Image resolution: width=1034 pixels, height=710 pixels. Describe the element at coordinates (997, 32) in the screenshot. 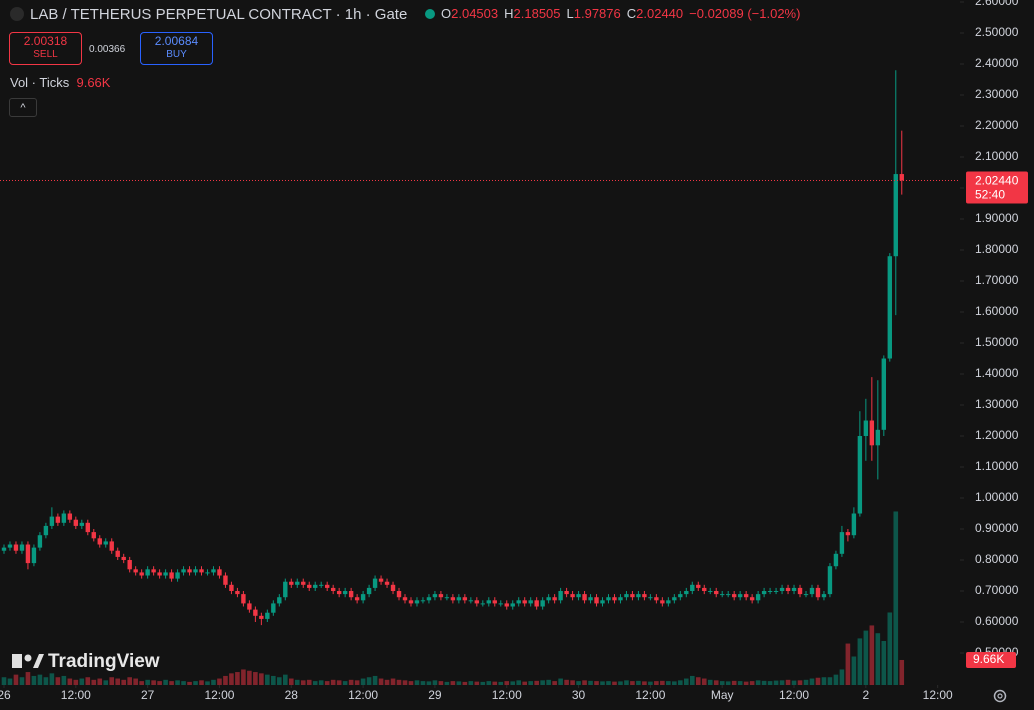

I see `y-tick-label: 2.50000` at that location.